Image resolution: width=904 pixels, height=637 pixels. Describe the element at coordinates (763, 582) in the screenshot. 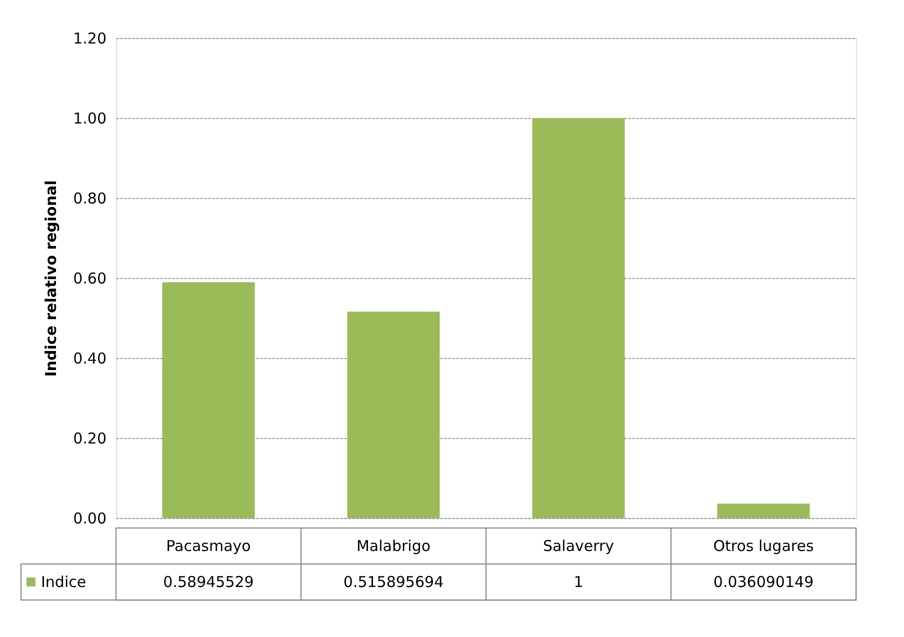

I see `data-label: 0.036090149` at that location.